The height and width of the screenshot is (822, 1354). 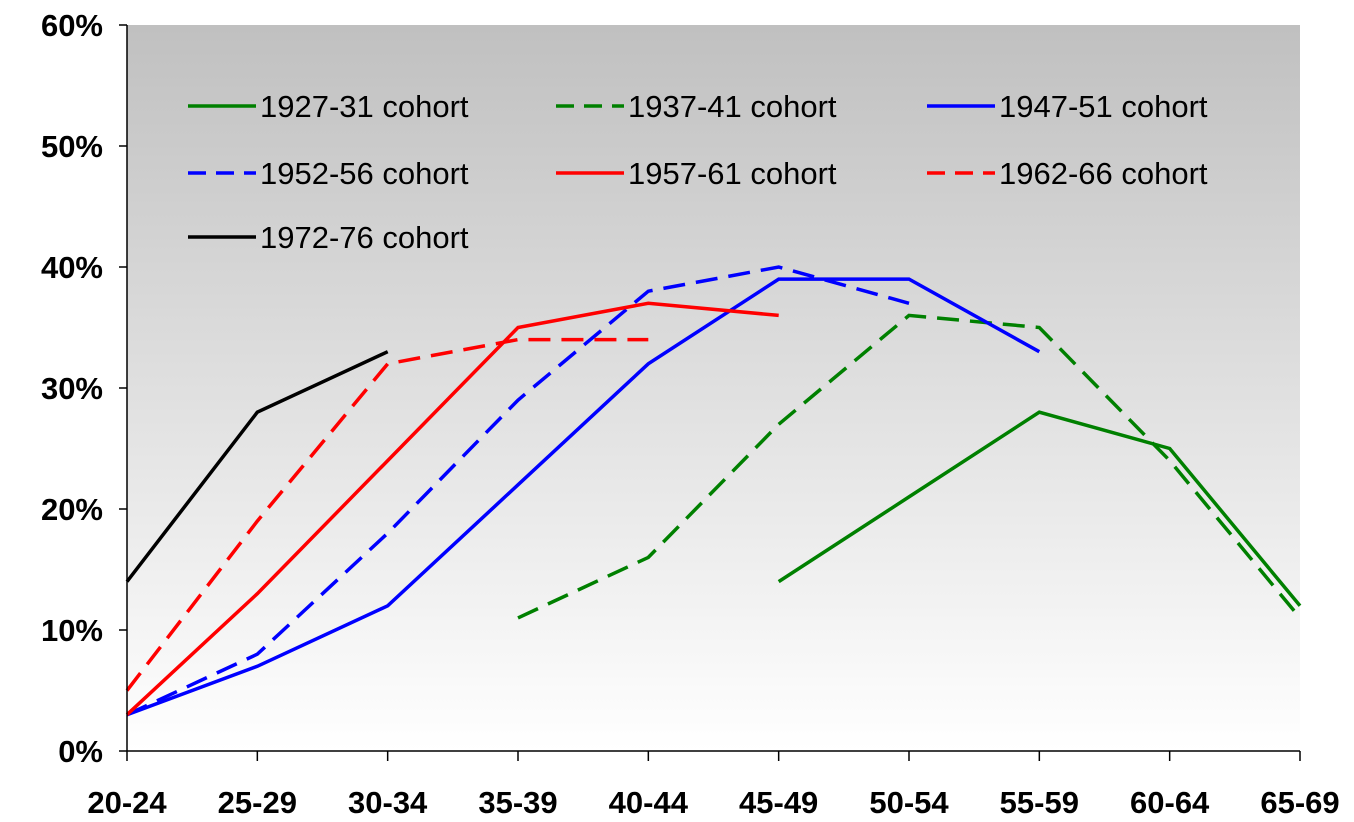 I want to click on y-tick-label: 10%, so click(x=72, y=630).